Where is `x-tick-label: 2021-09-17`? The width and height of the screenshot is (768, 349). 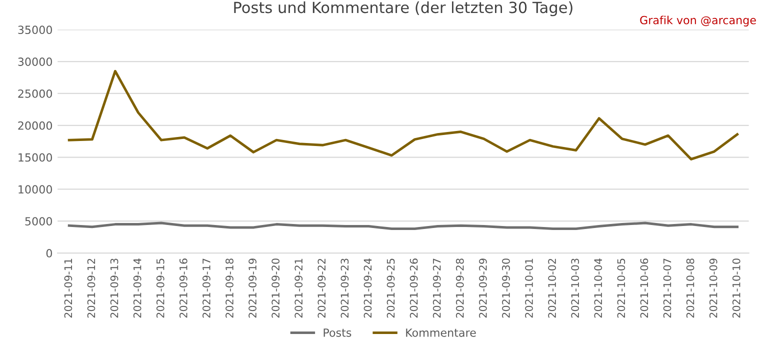 x-tick-label: 2021-09-17 is located at coordinates (206, 288).